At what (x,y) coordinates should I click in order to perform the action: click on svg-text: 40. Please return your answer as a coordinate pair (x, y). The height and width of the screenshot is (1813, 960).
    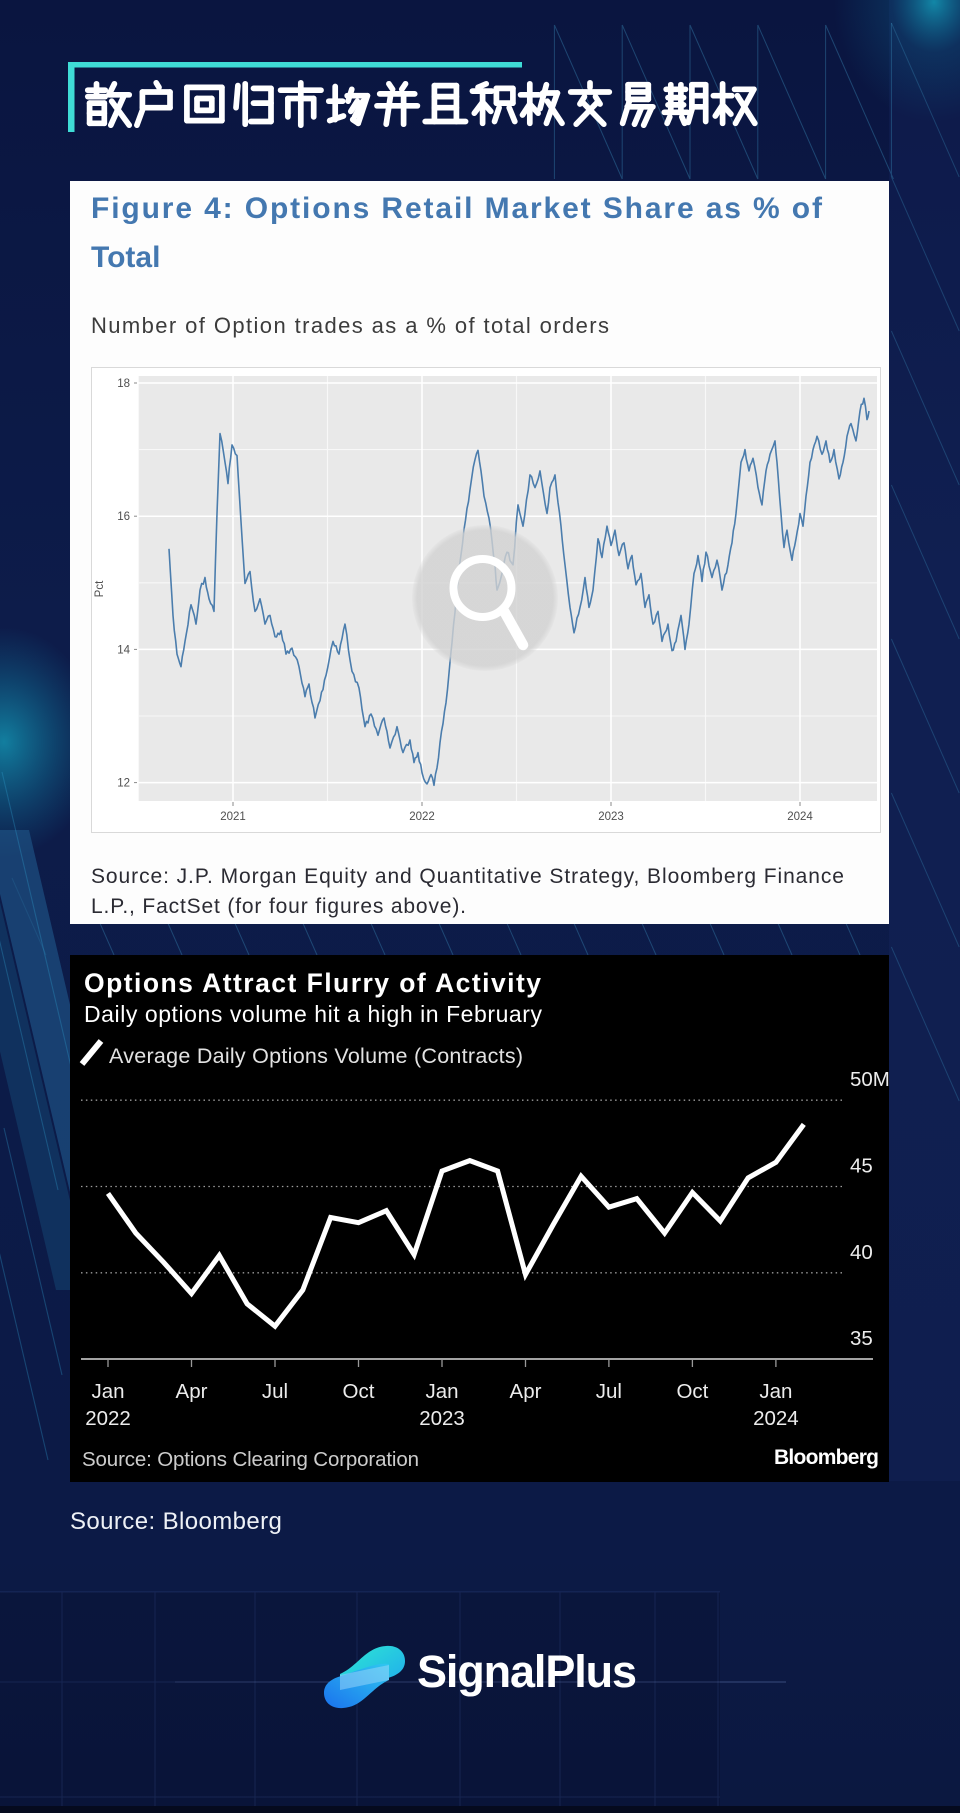
    Looking at the image, I should click on (861, 1252).